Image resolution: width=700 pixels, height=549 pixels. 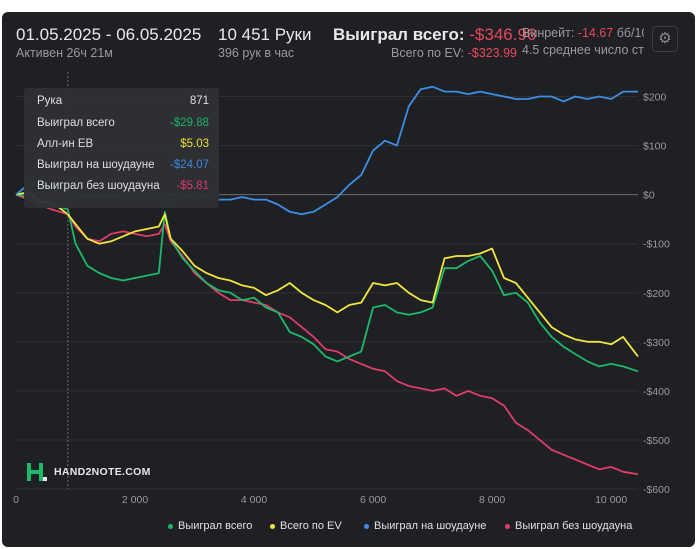 What do you see at coordinates (656, 490) in the screenshot?
I see `y-tick-label: -$600` at bounding box center [656, 490].